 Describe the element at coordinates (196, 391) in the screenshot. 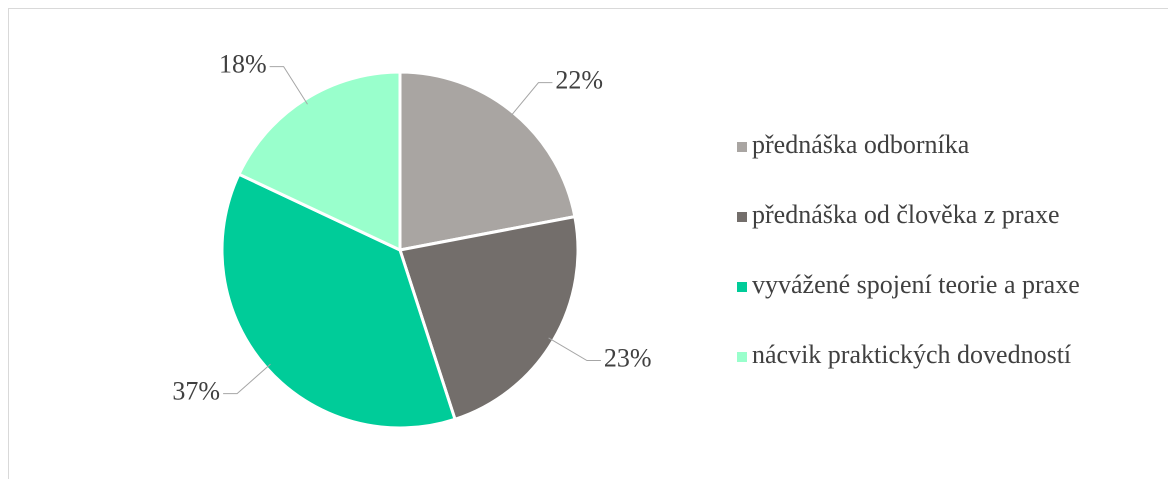

I see `data-label: 37%` at that location.